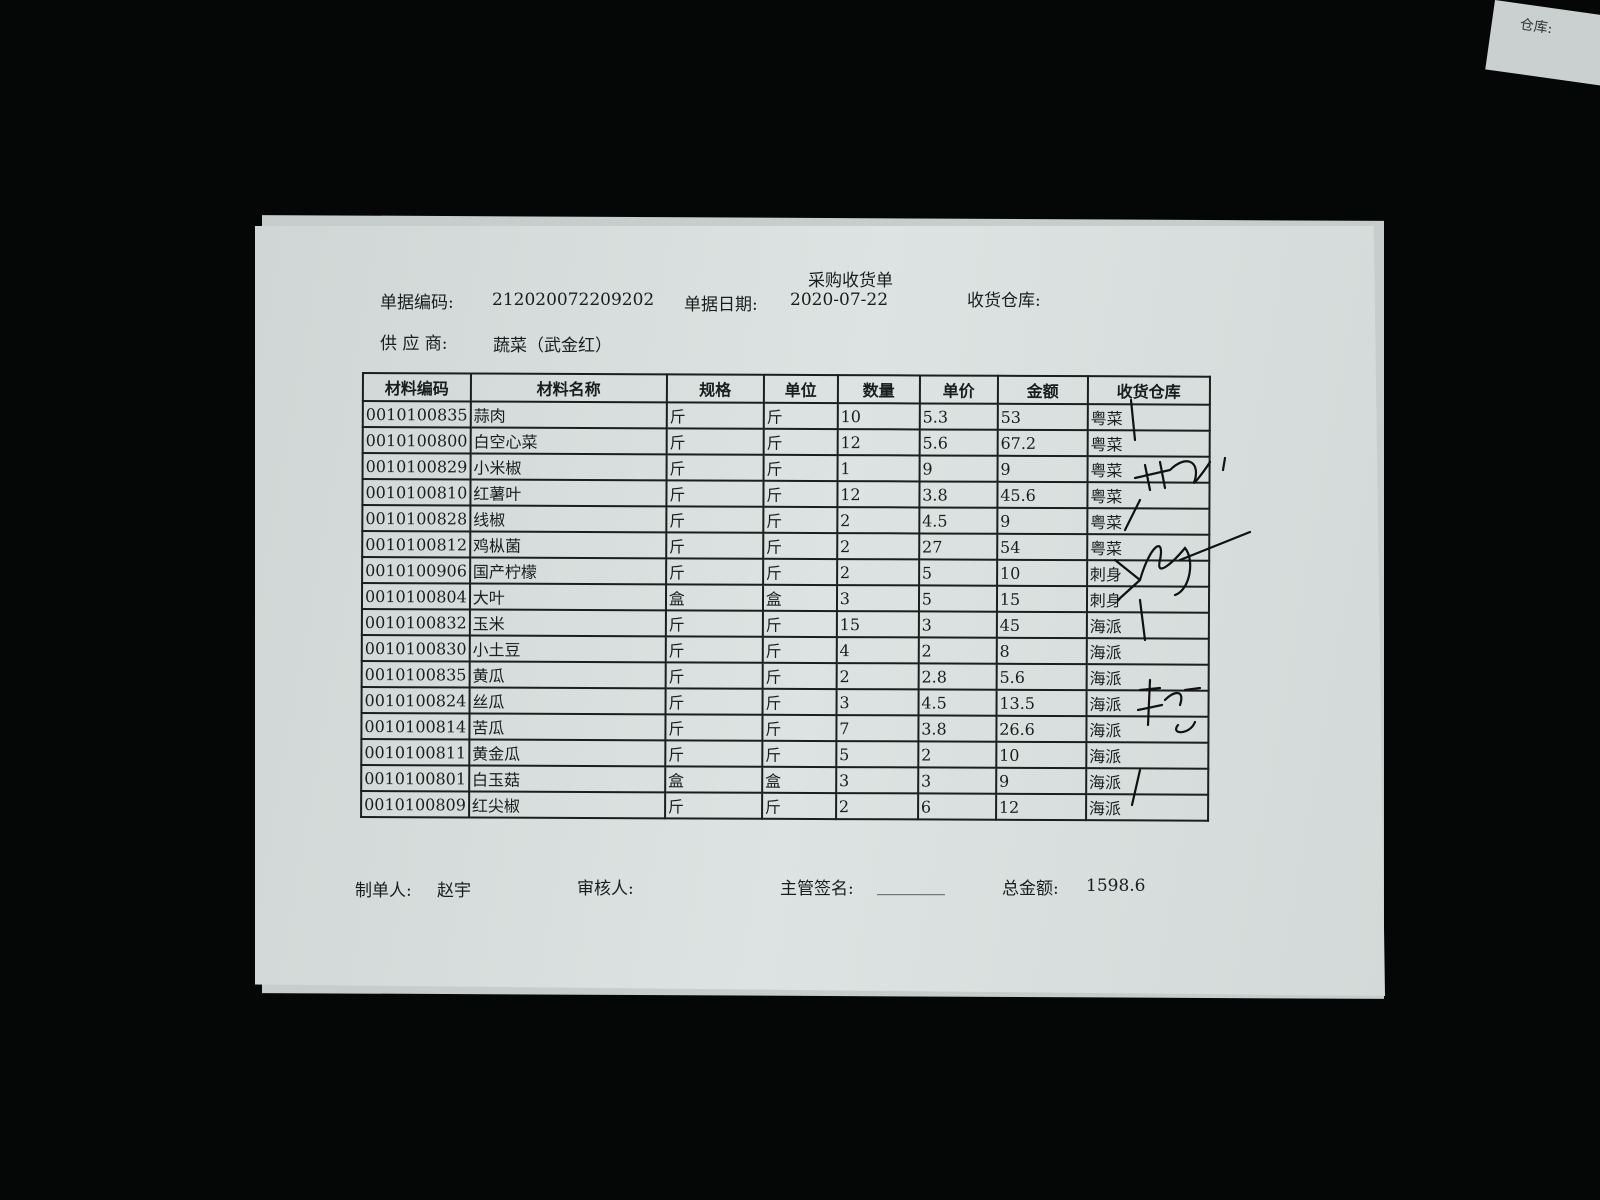 The height and width of the screenshot is (1200, 1600). What do you see at coordinates (573, 300) in the screenshot?
I see `doc-no: 212020072209202` at bounding box center [573, 300].